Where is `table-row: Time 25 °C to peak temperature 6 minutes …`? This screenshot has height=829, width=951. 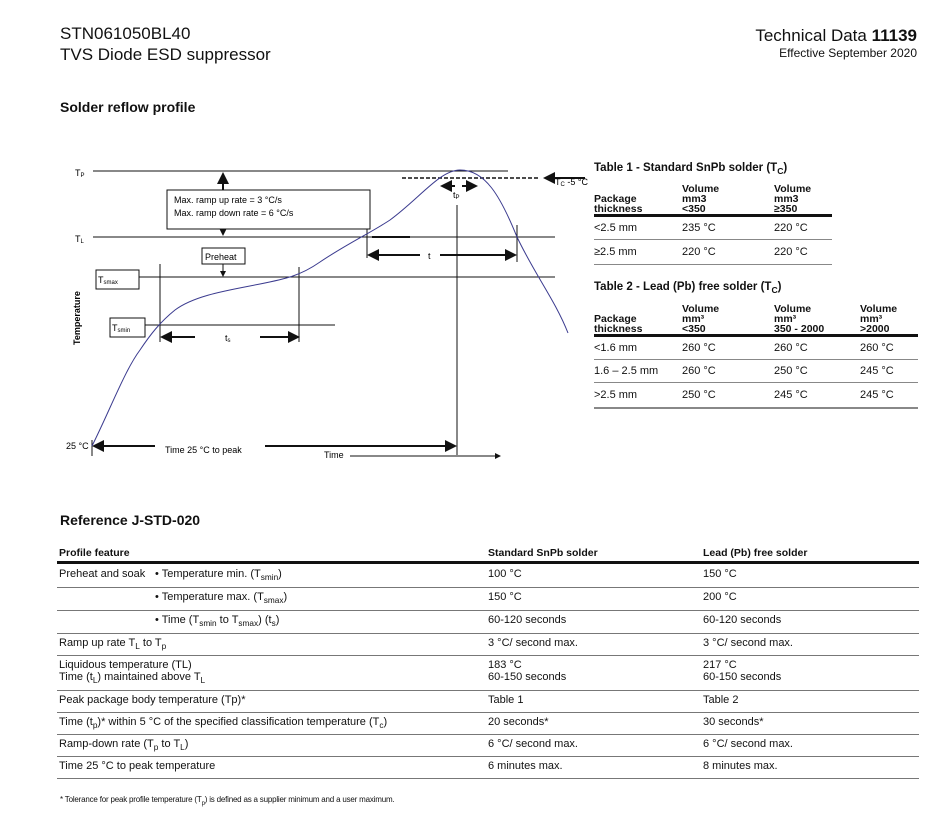 table-row: Time 25 °C to peak temperature 6 minutes … is located at coordinates (488, 767).